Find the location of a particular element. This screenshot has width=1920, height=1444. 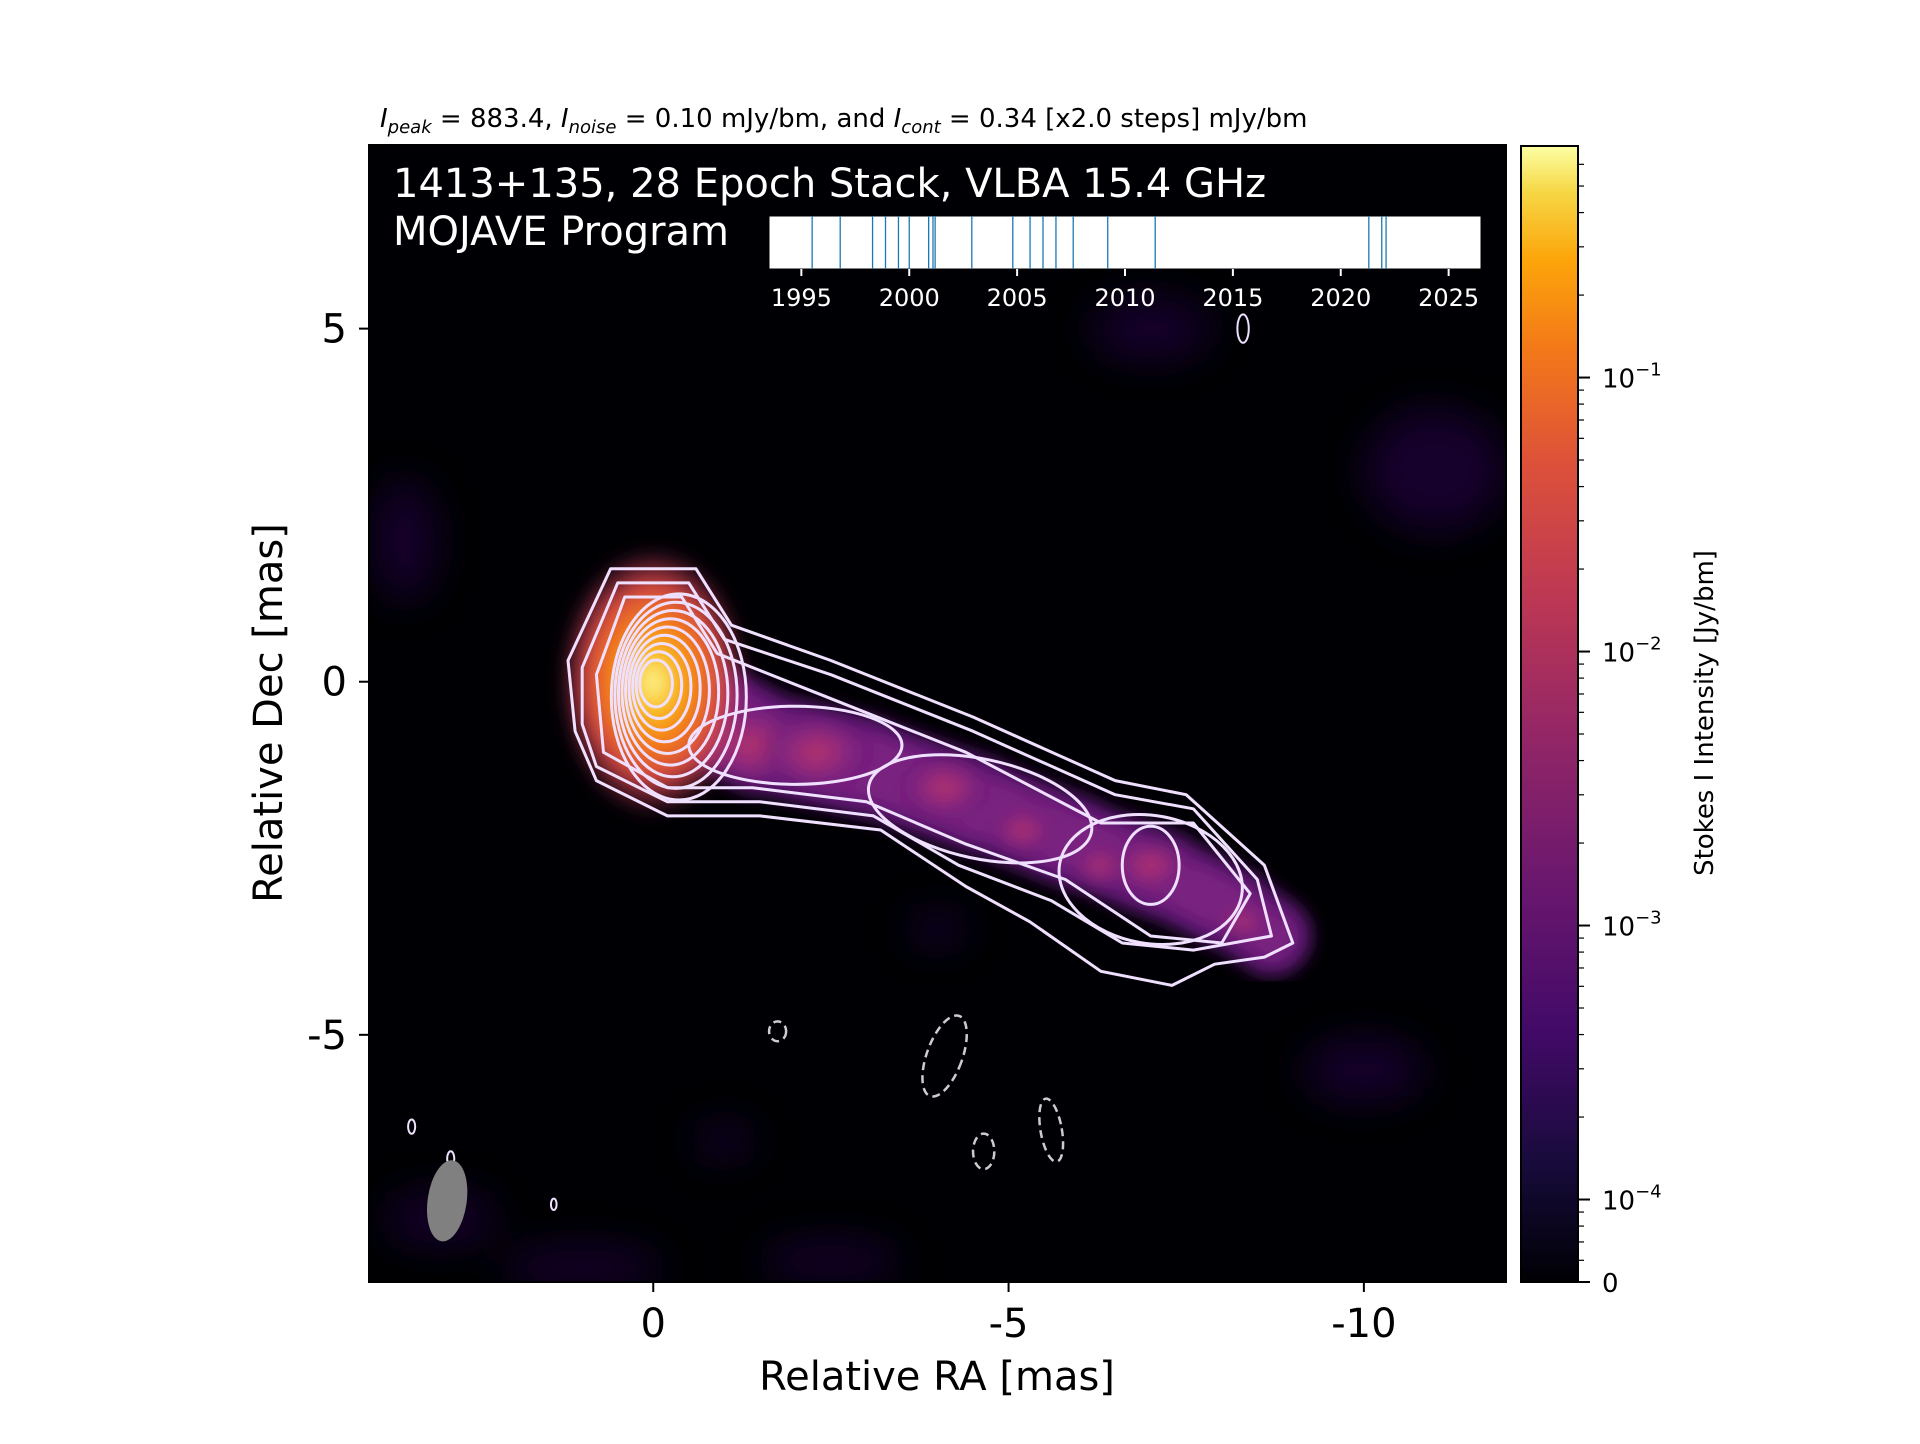

core-emission is located at coordinates (653, 681).